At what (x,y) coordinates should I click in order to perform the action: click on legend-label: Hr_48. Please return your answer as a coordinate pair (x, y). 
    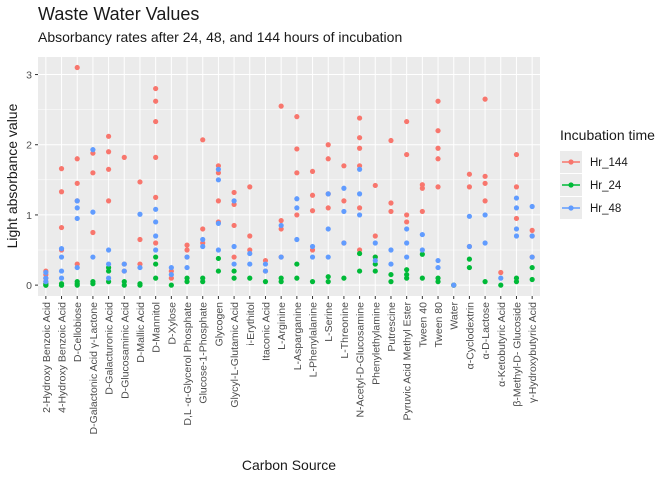
    Looking at the image, I should click on (605, 209).